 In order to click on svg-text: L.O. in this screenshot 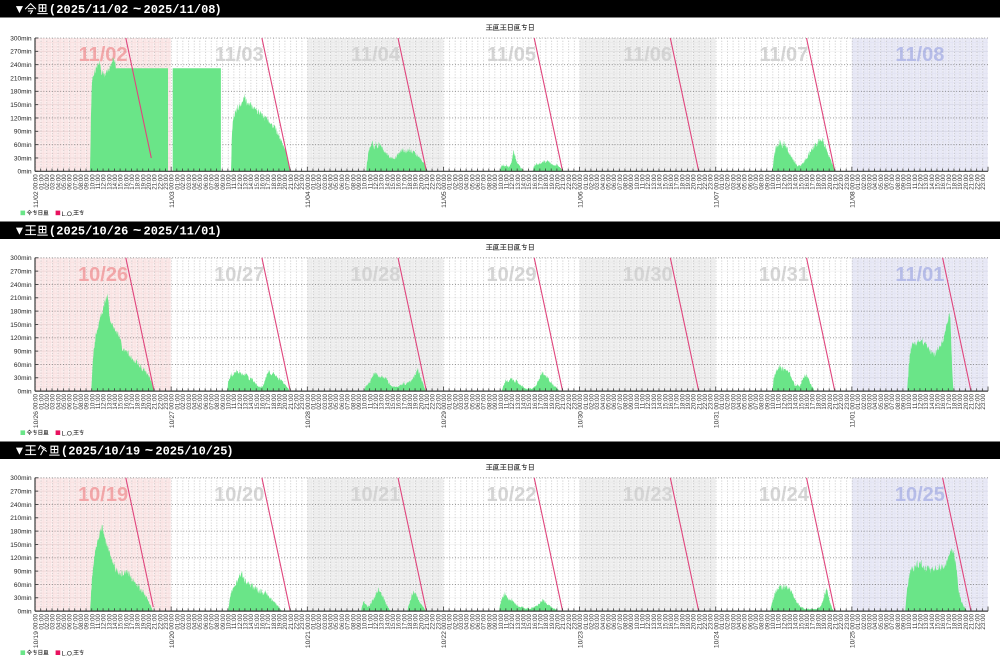, I will do `click(68, 214)`.